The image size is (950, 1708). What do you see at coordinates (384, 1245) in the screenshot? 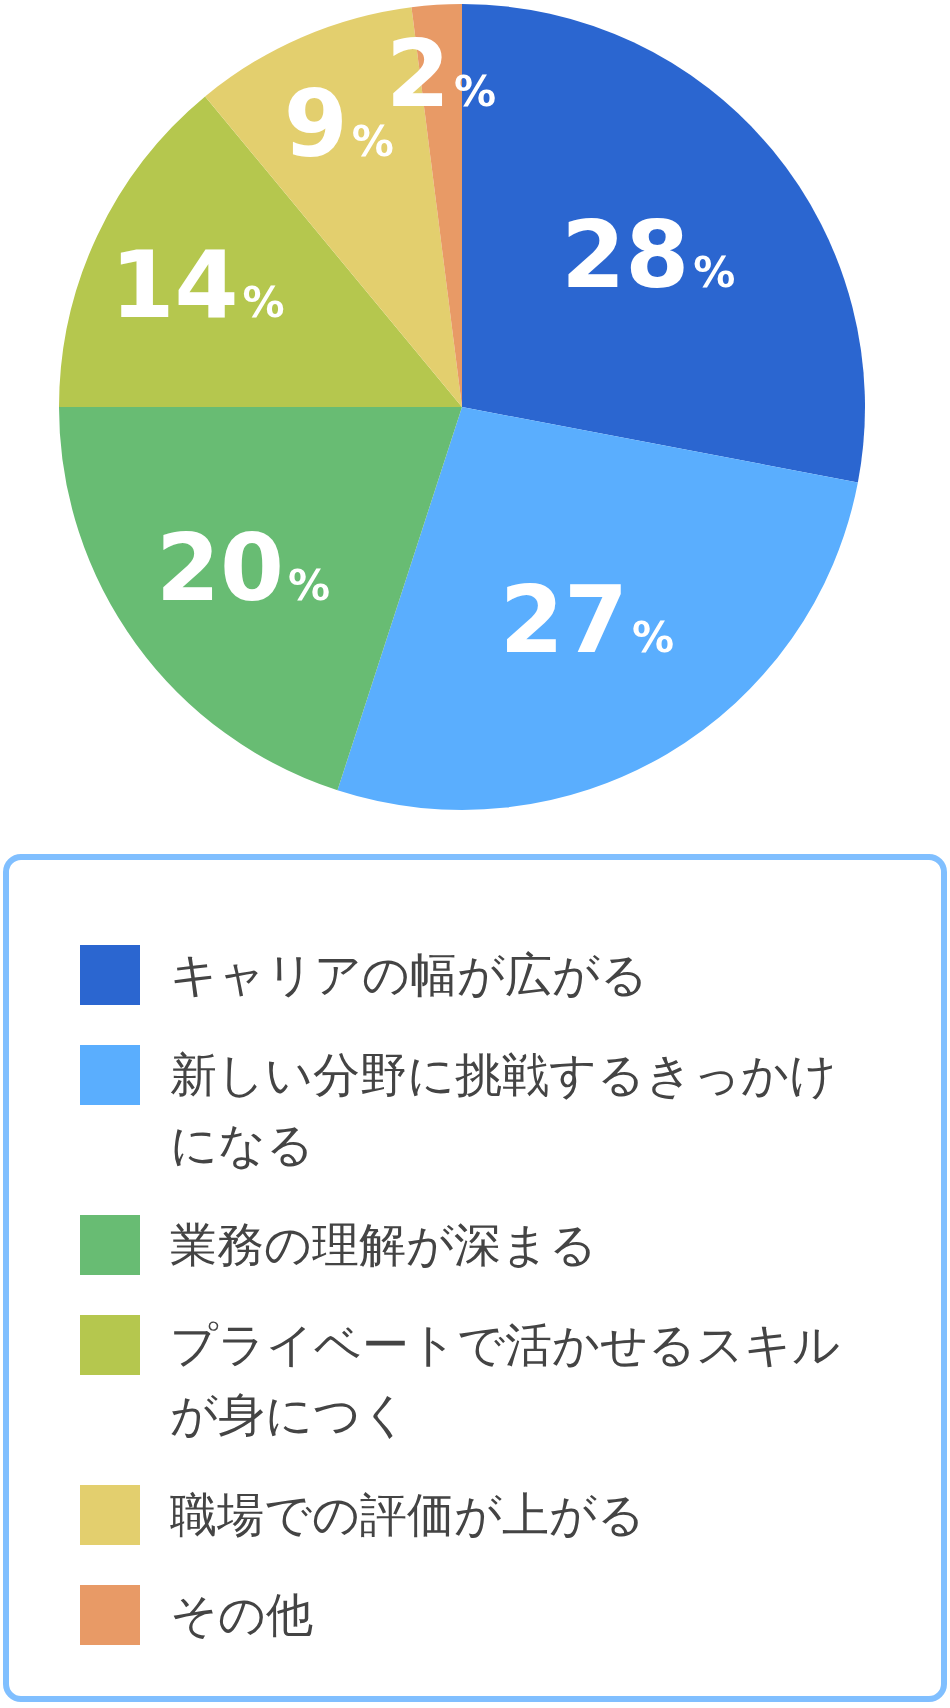
I see `legend-label: 業務の理解が深まる` at bounding box center [384, 1245].